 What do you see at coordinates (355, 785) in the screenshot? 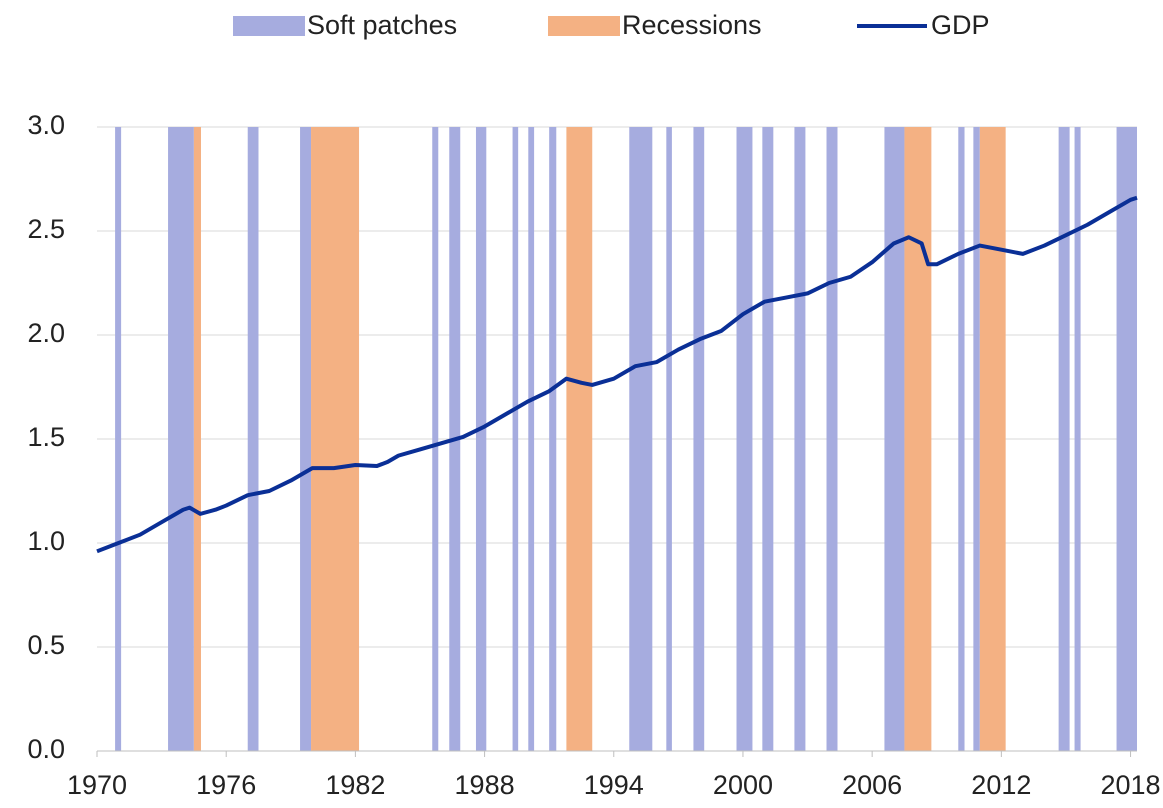
I see `x-tick-label: 1982` at bounding box center [355, 785].